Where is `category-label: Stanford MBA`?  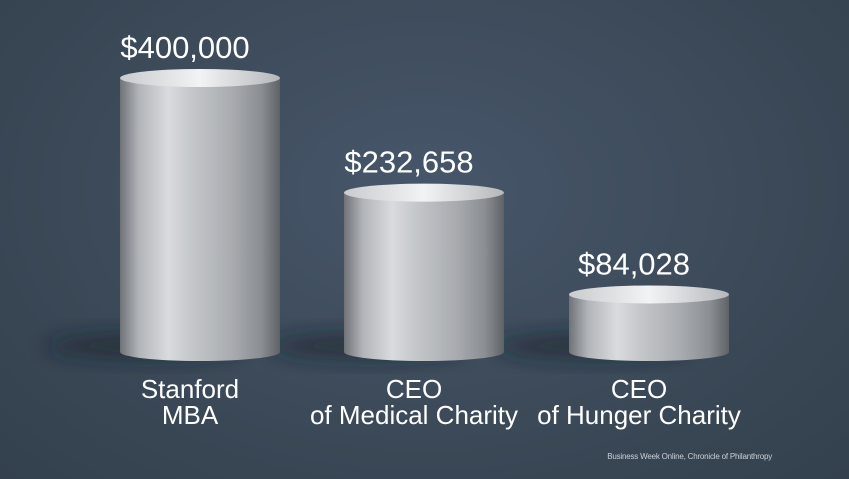
category-label: Stanford MBA is located at coordinates (190, 402).